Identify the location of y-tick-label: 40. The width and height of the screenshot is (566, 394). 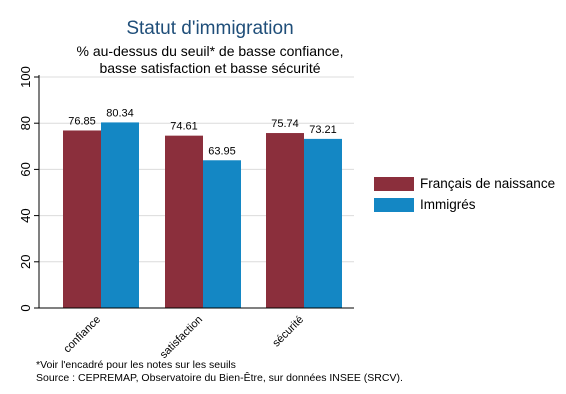
(25, 215).